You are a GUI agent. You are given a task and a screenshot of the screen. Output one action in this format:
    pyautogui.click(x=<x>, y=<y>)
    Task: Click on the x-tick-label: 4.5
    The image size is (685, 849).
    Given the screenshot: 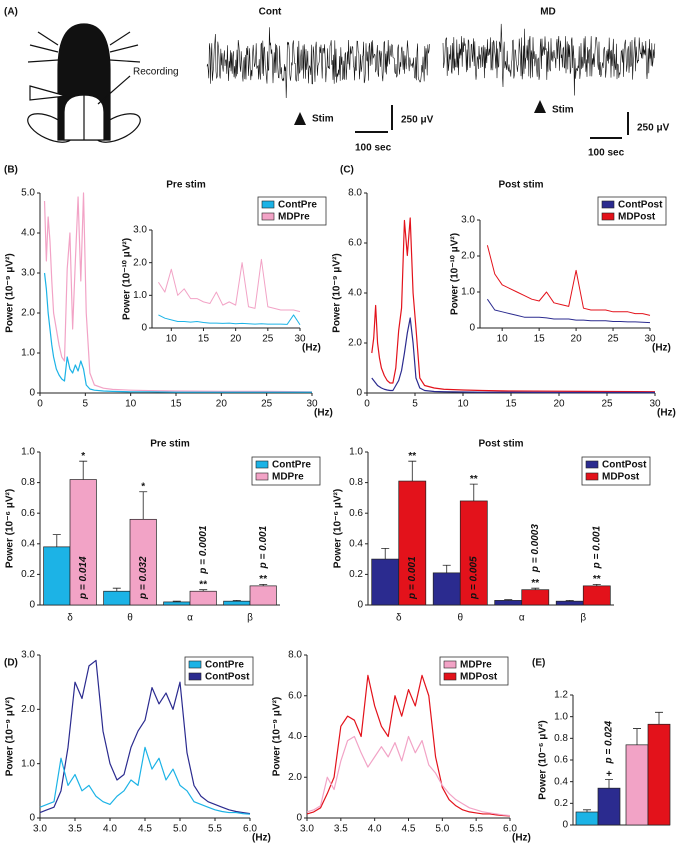 What is the action you would take?
    pyautogui.click(x=145, y=829)
    